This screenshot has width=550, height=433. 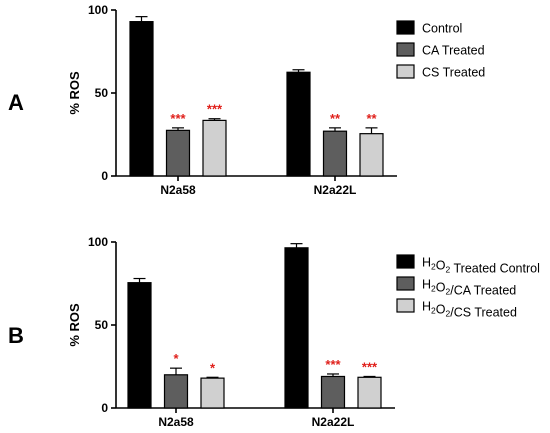 What do you see at coordinates (16, 102) in the screenshot?
I see `panel-letter: A` at bounding box center [16, 102].